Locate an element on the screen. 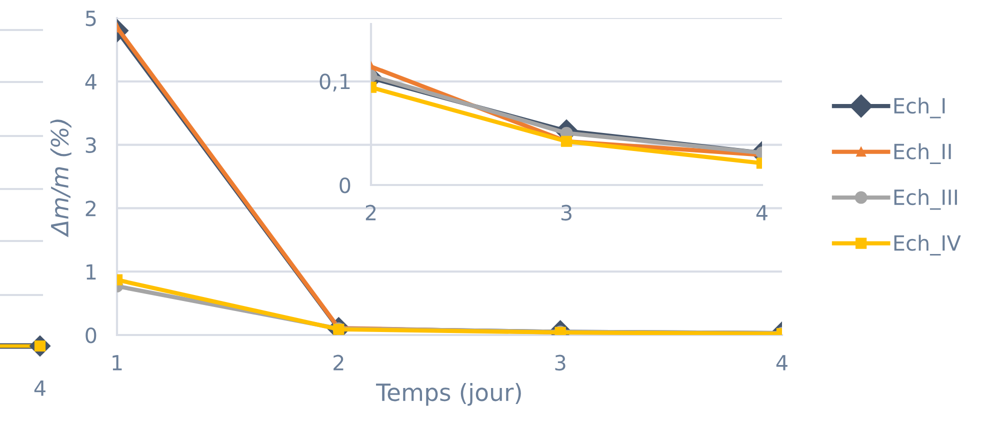  legend-label: Ech_II is located at coordinates (922, 153).